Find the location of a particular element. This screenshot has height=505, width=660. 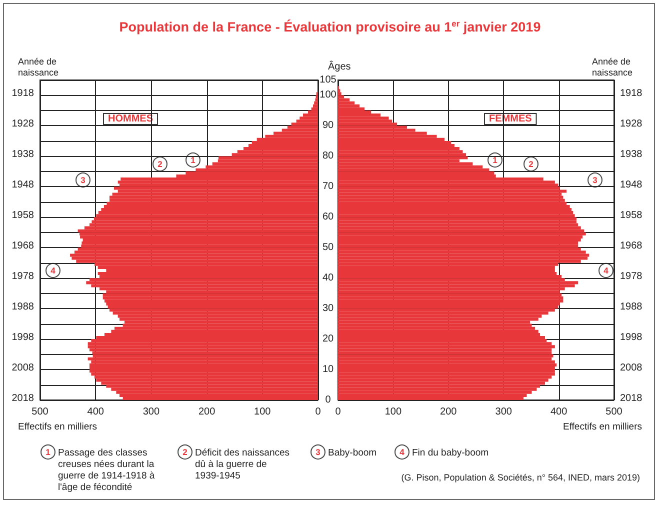

y2-tick-label: 60 is located at coordinates (328, 217).